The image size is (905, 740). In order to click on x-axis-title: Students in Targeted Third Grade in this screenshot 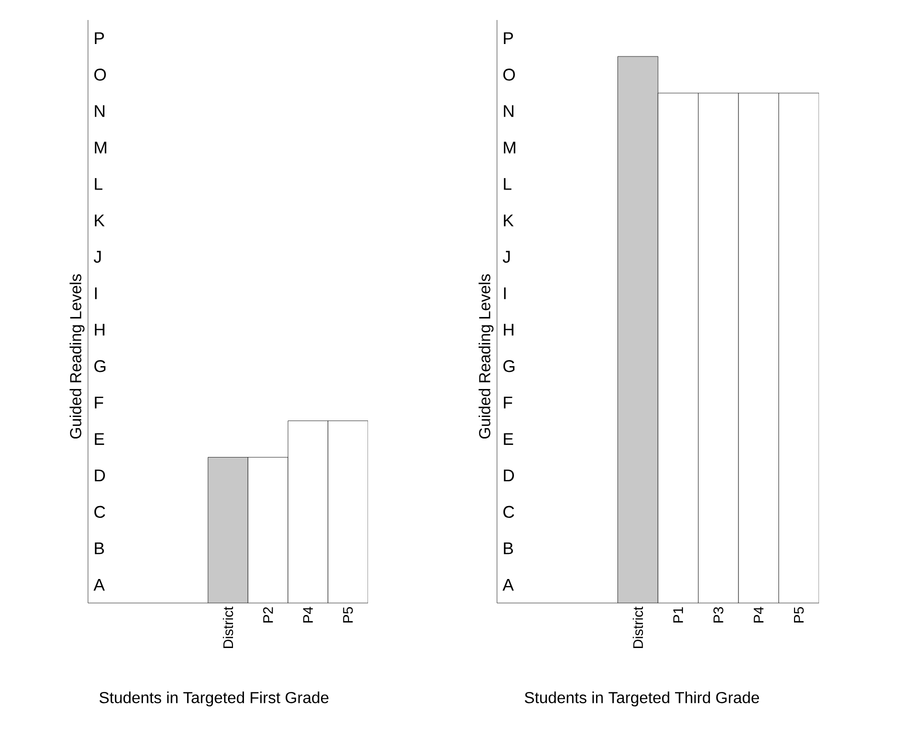, I will do `click(642, 699)`.